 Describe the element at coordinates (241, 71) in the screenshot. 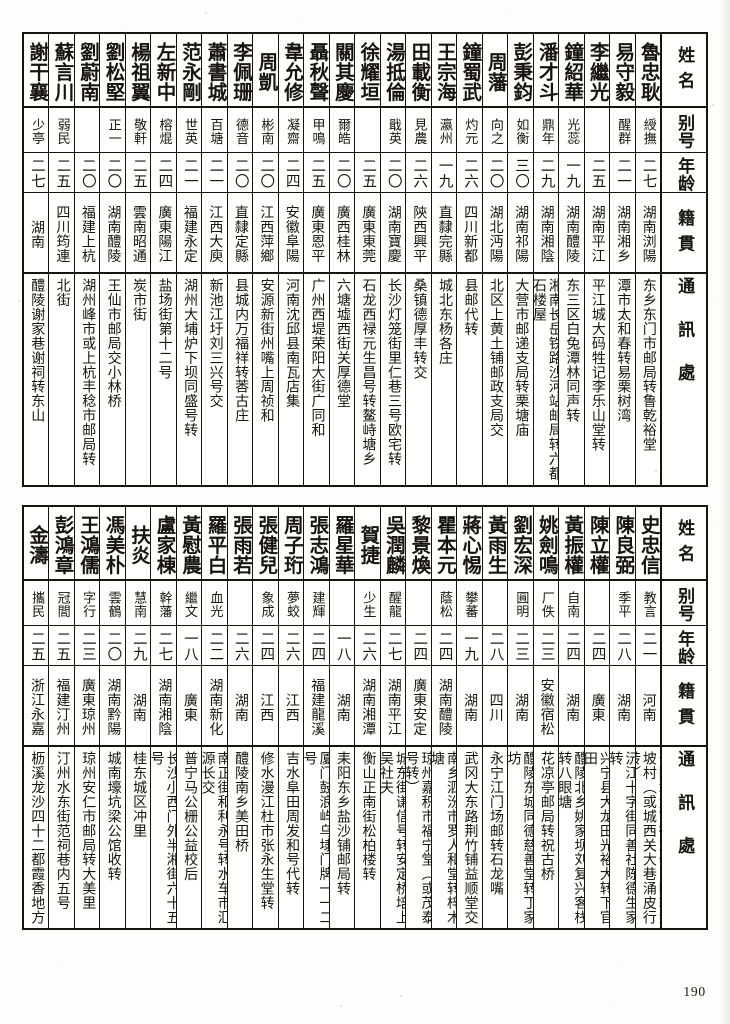

I see `text-name: 李佩珊` at that location.